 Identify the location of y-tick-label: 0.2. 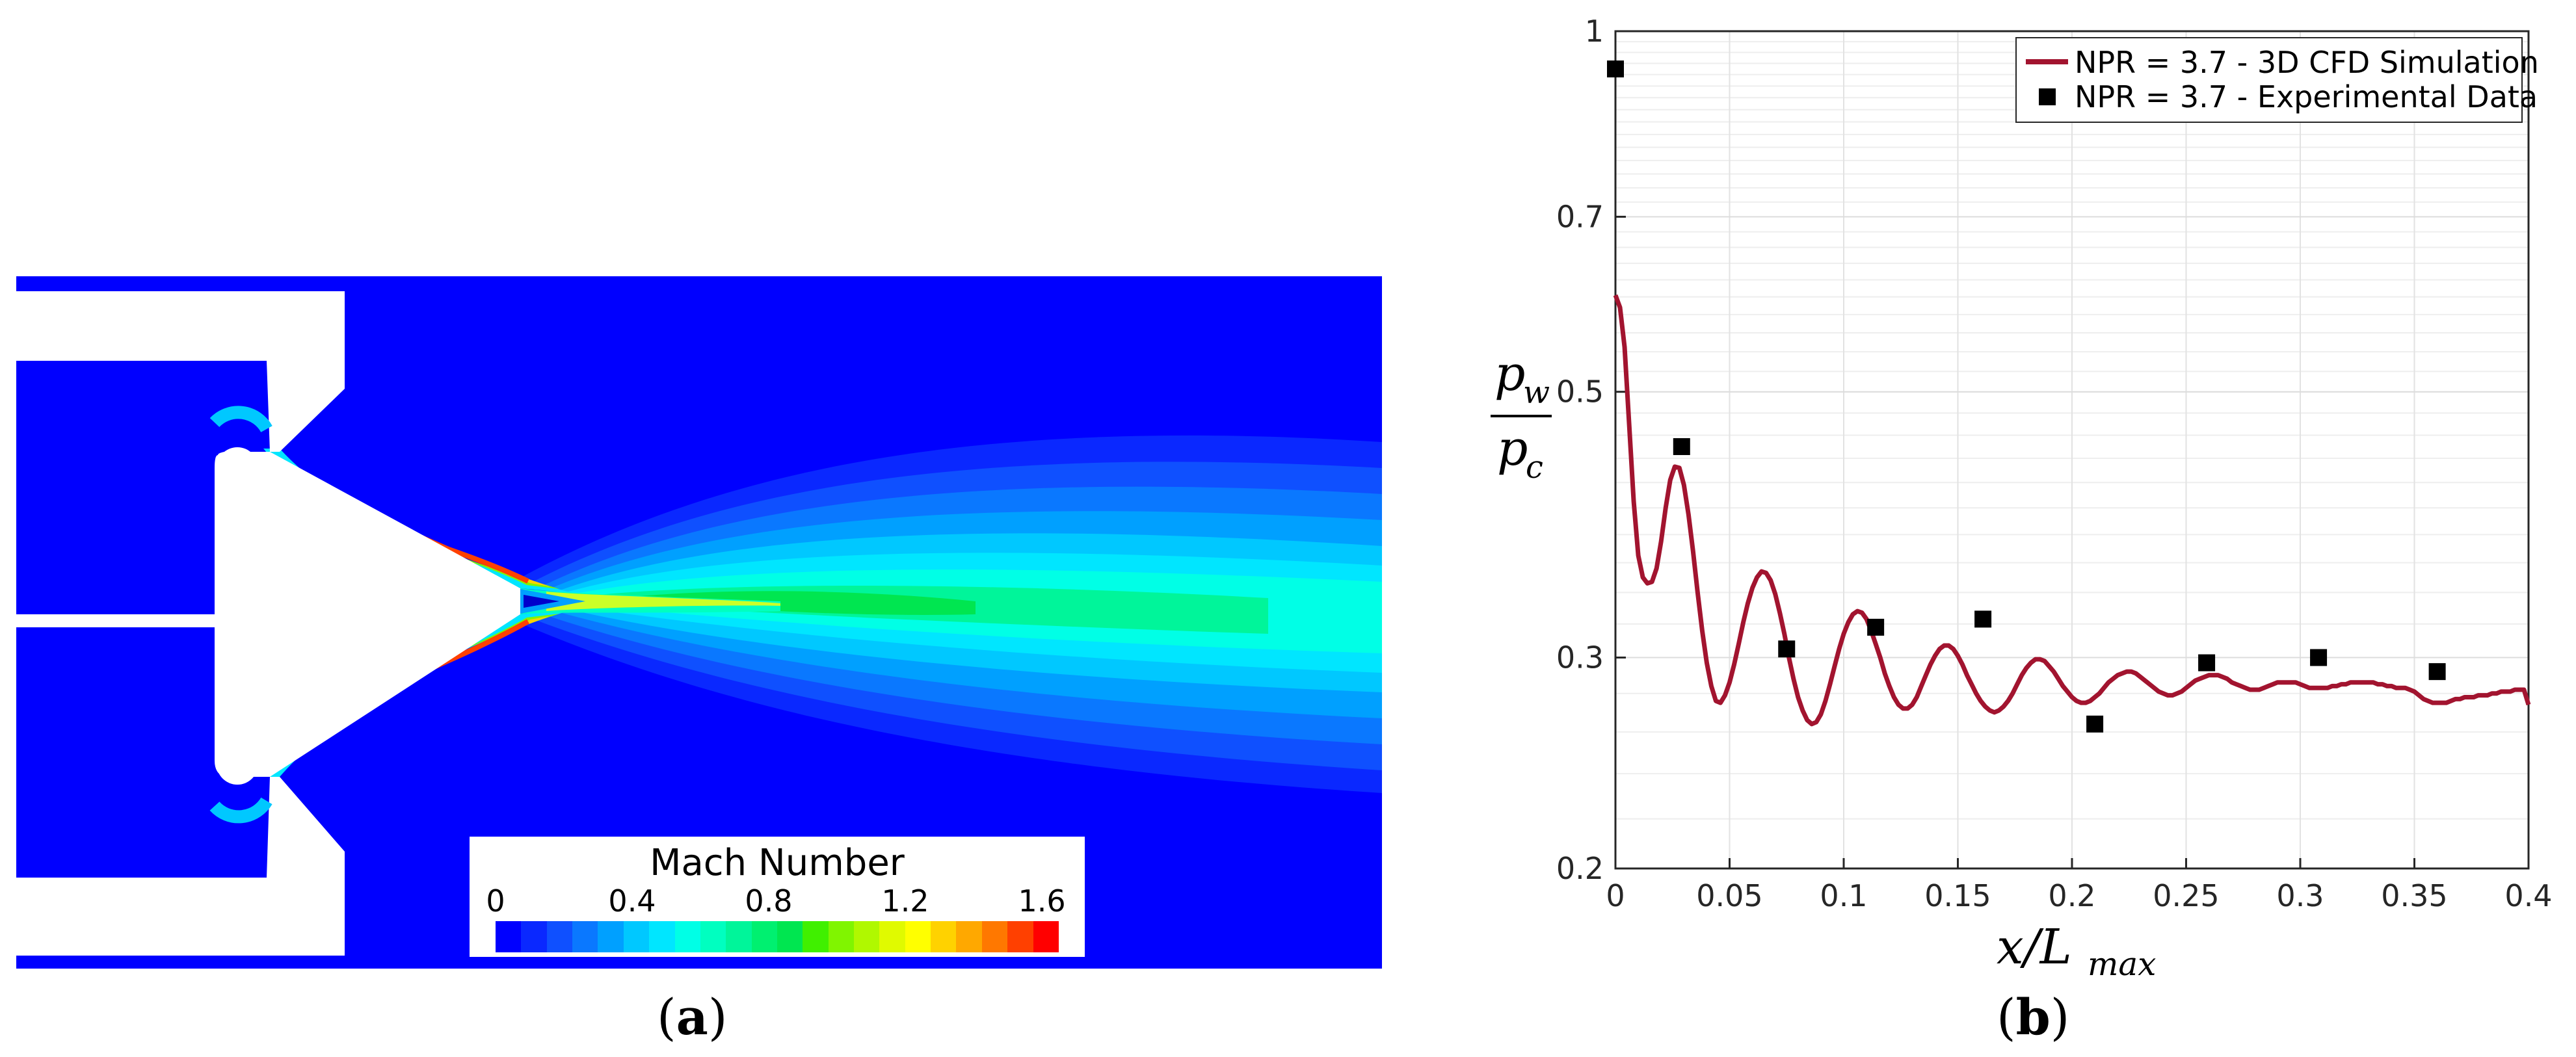
(1580, 868).